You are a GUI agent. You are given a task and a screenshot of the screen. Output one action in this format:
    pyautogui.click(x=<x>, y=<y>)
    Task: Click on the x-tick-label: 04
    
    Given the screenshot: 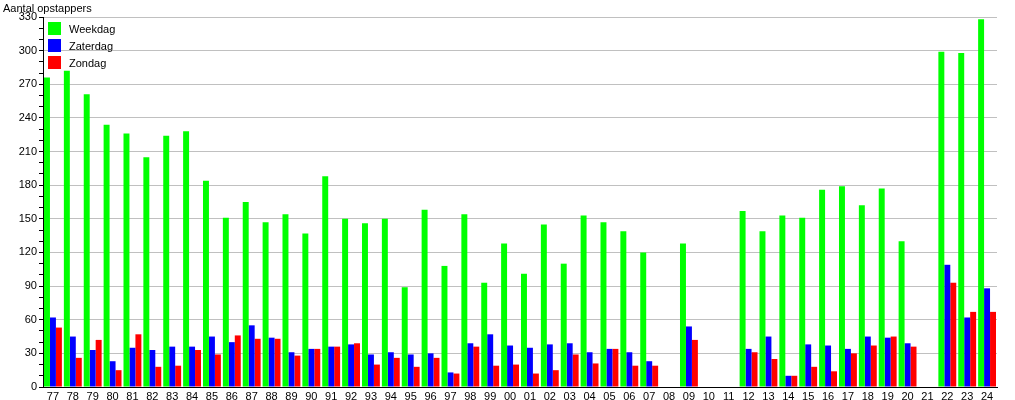 What is the action you would take?
    pyautogui.click(x=589, y=394)
    